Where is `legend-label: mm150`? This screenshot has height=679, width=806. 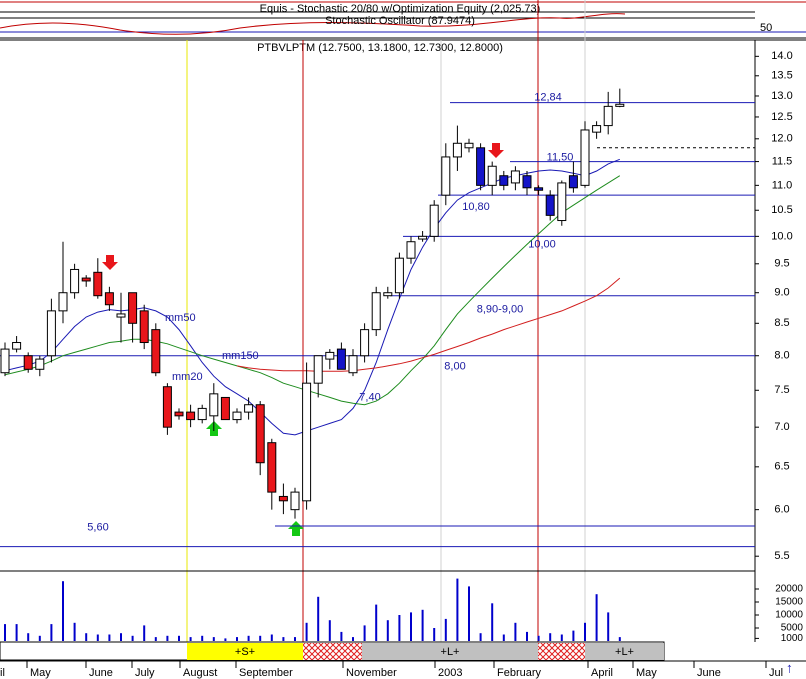 legend-label: mm150 is located at coordinates (240, 356).